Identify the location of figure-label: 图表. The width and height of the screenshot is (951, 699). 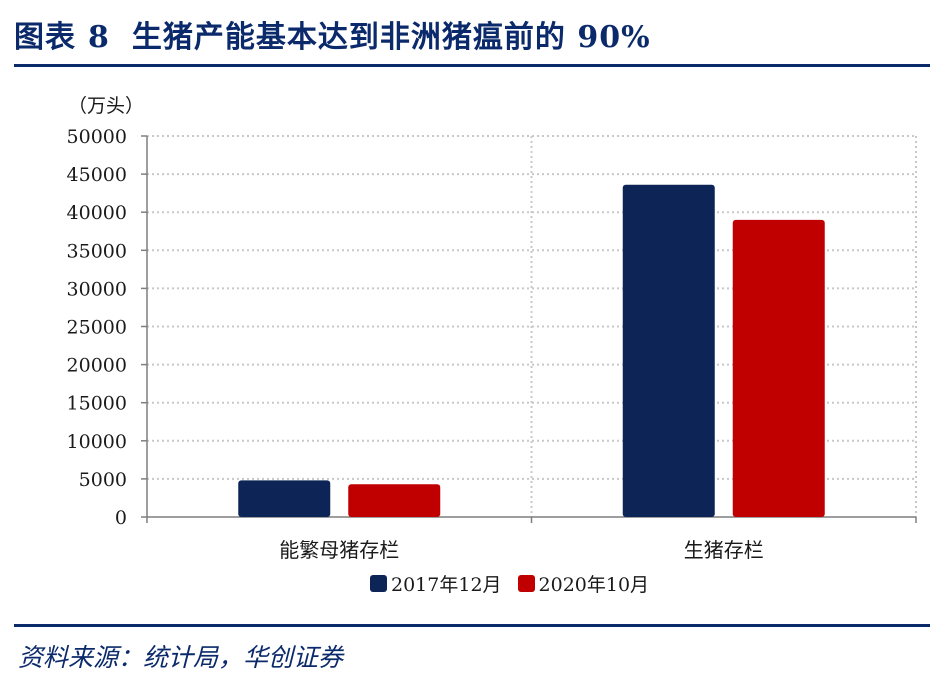
(45, 37).